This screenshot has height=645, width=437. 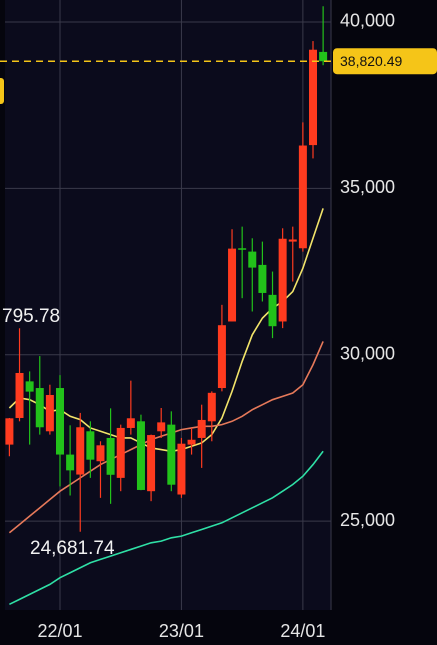 I want to click on last-price-box, so click(x=385, y=61).